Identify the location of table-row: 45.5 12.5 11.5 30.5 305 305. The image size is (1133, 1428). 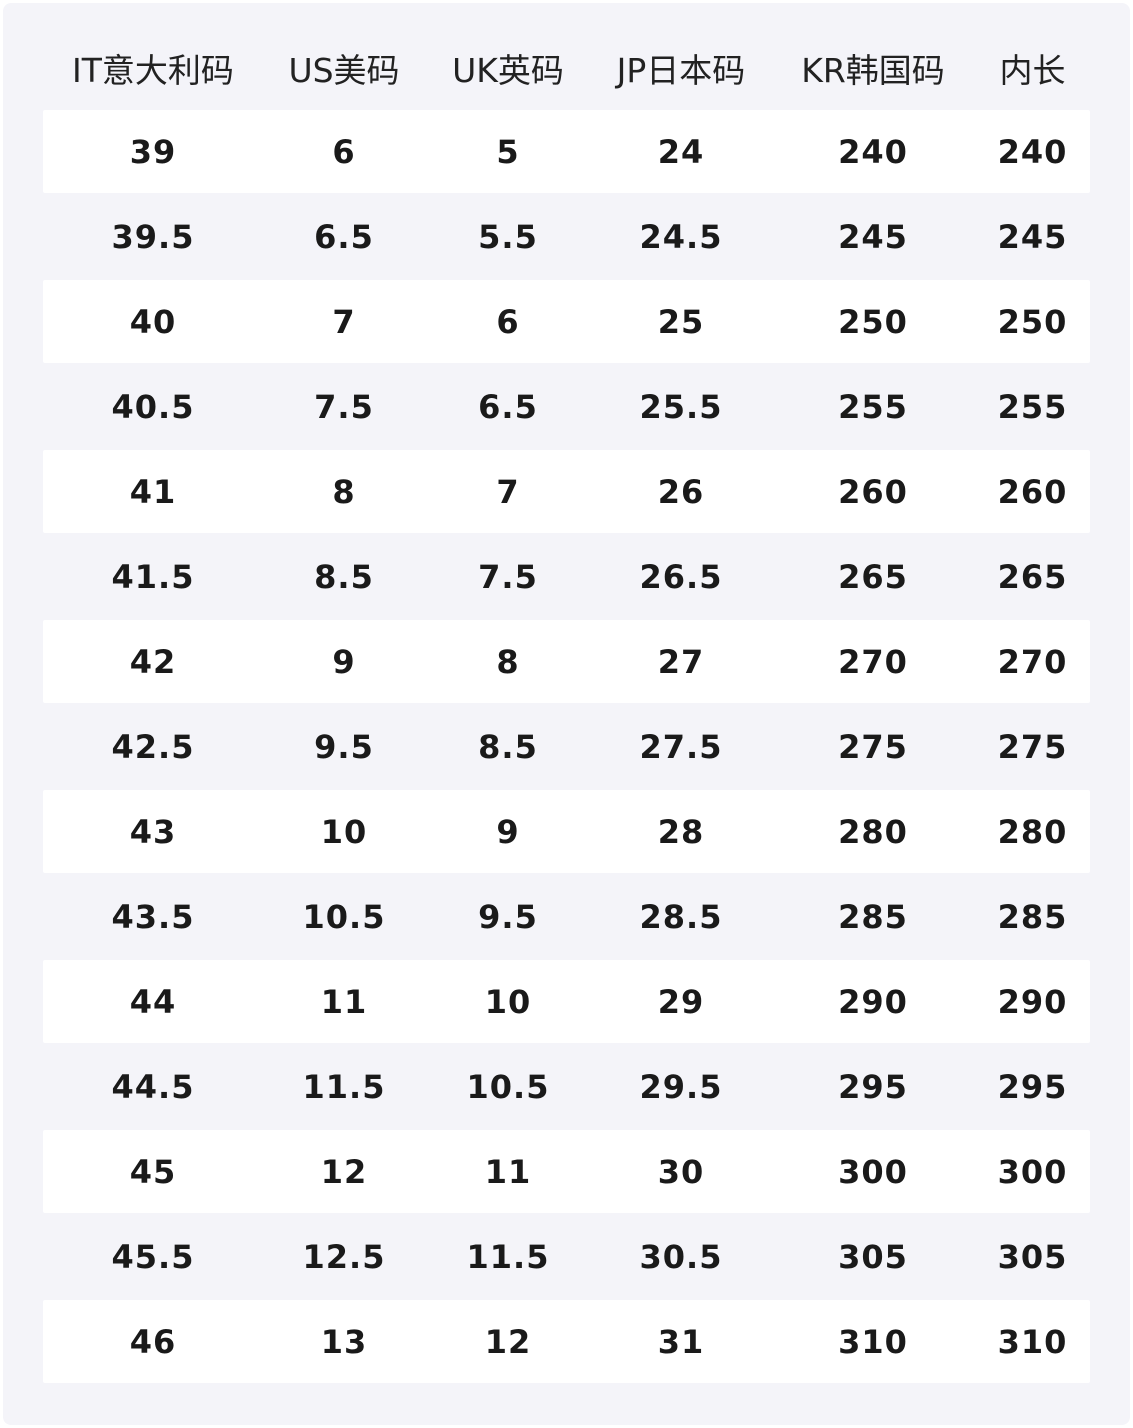
(566, 1256).